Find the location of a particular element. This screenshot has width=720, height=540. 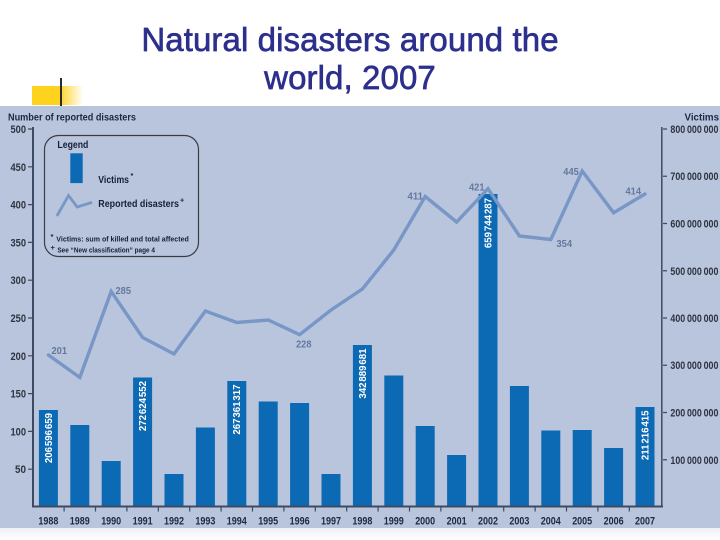

svg-text: 2004 is located at coordinates (551, 521).